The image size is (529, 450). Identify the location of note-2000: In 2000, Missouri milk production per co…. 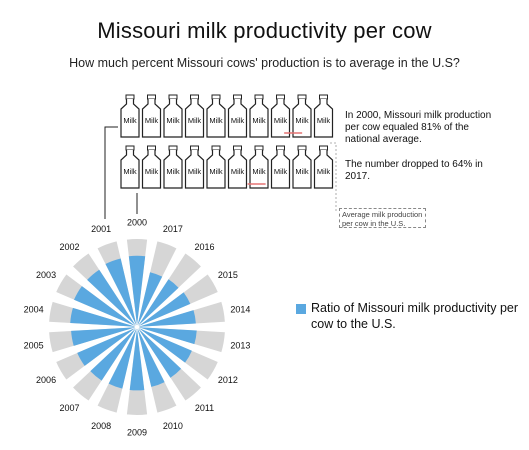
(418, 127).